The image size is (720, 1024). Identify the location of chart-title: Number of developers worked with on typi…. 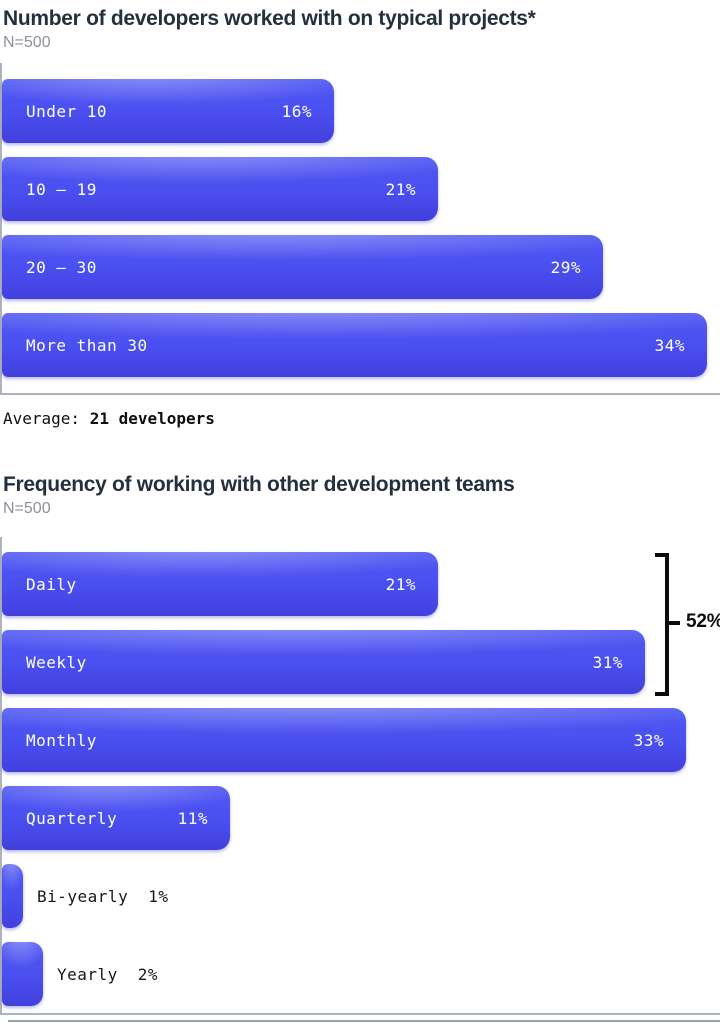
(269, 18).